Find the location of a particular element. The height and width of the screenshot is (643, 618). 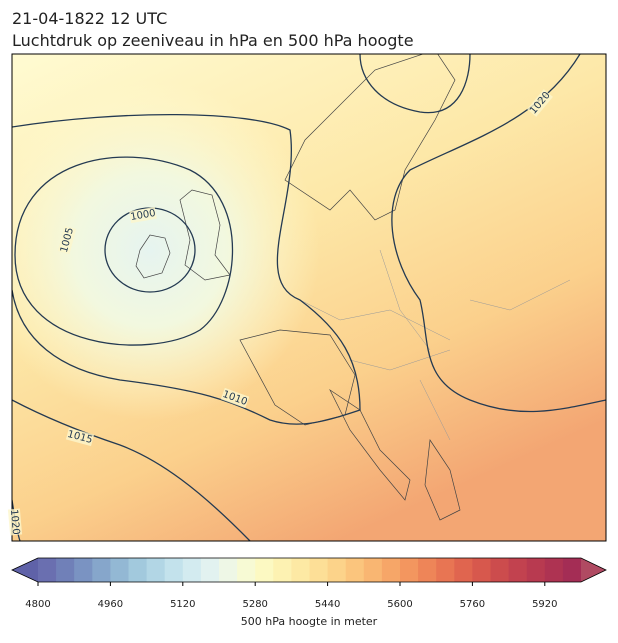

isobar-label: 1000 is located at coordinates (143, 215).